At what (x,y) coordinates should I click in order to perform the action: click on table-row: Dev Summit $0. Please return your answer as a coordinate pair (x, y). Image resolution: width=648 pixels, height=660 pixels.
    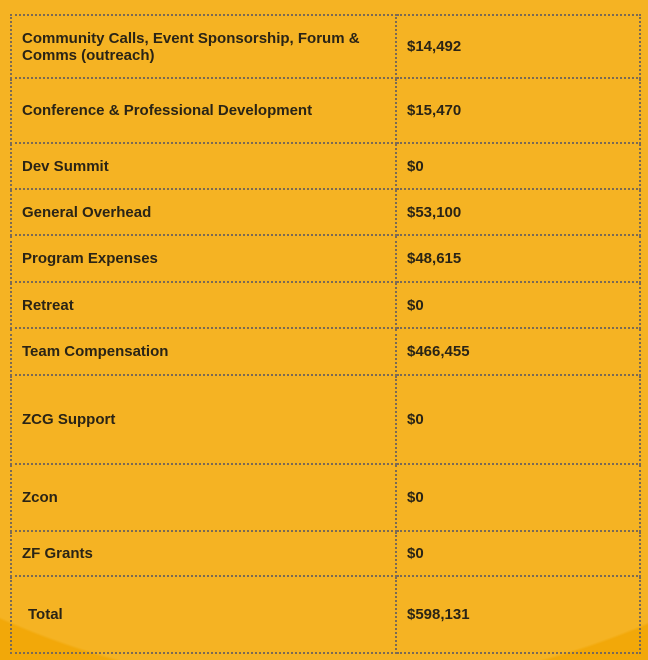
    Looking at the image, I should click on (325, 166).